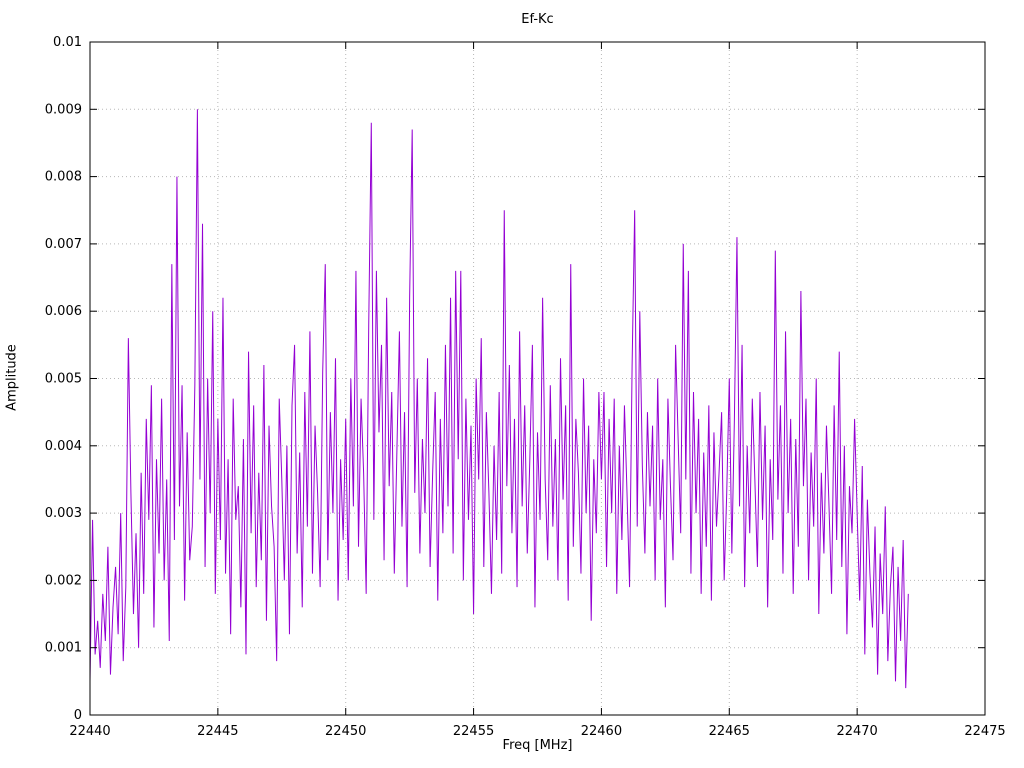 The width and height of the screenshot is (1024, 768). Describe the element at coordinates (63, 446) in the screenshot. I see `y-tick-label: 0.004` at that location.